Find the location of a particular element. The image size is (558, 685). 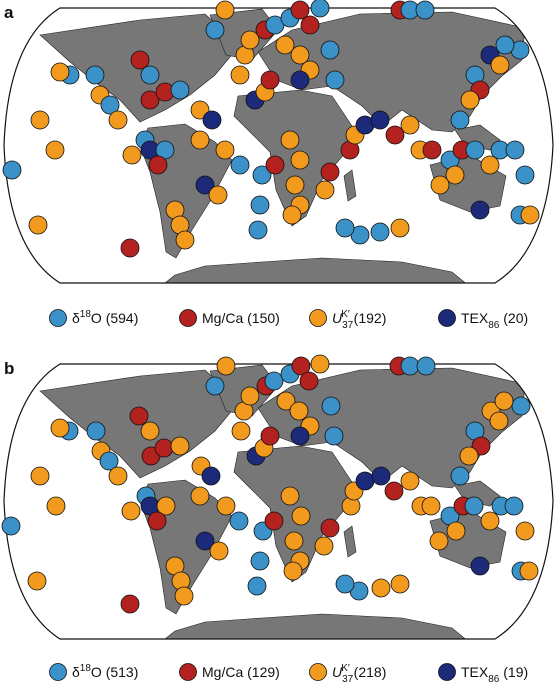

legend-label: TEX86 (20) is located at coordinates (494, 320).